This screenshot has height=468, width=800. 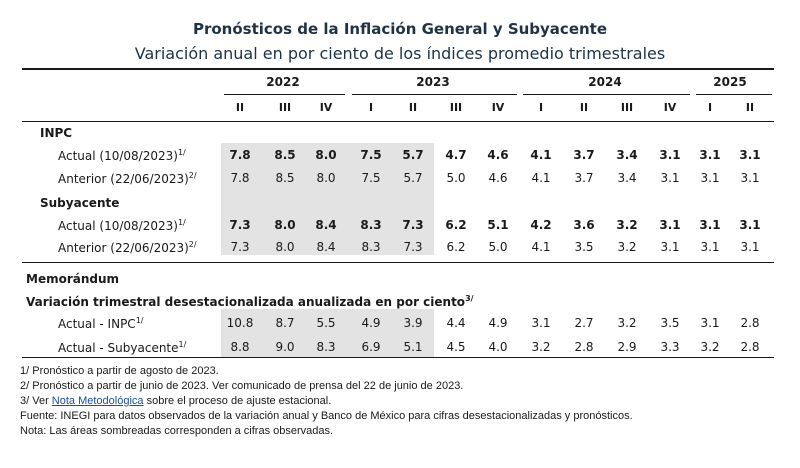 What do you see at coordinates (498, 225) in the screenshot?
I see `table-cell: 5.1` at bounding box center [498, 225].